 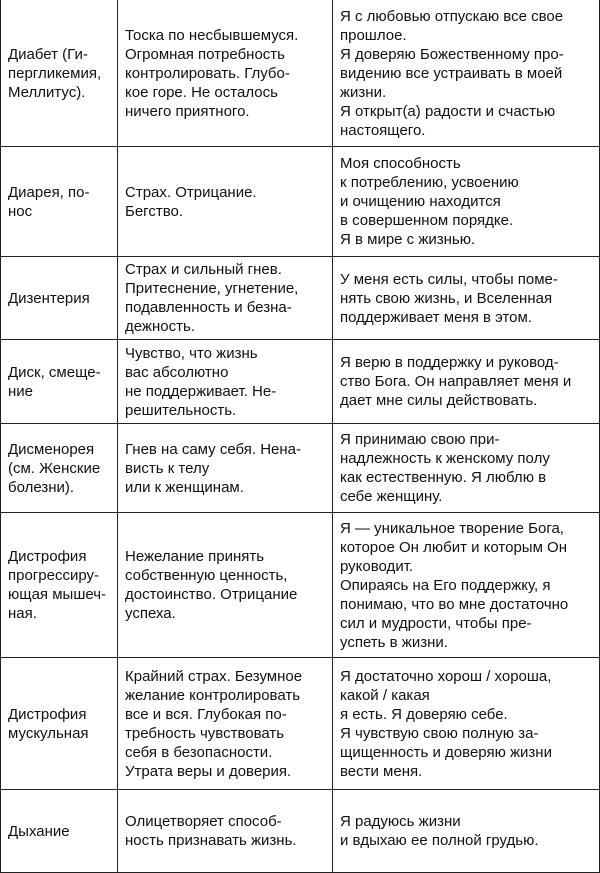 What do you see at coordinates (424, 714) in the screenshot?
I see `text-line: я есть. Я доверяю себе.` at bounding box center [424, 714].